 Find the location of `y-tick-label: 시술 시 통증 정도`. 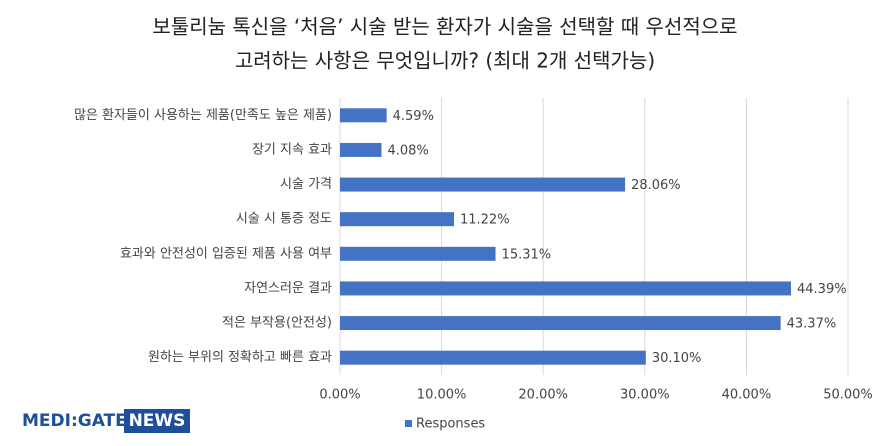

y-tick-label: 시술 시 통증 정도 is located at coordinates (284, 219).